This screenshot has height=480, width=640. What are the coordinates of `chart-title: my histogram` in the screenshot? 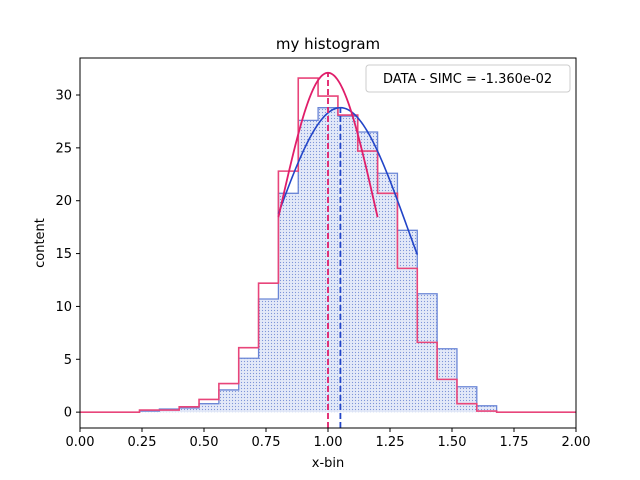 It's located at (328, 44).